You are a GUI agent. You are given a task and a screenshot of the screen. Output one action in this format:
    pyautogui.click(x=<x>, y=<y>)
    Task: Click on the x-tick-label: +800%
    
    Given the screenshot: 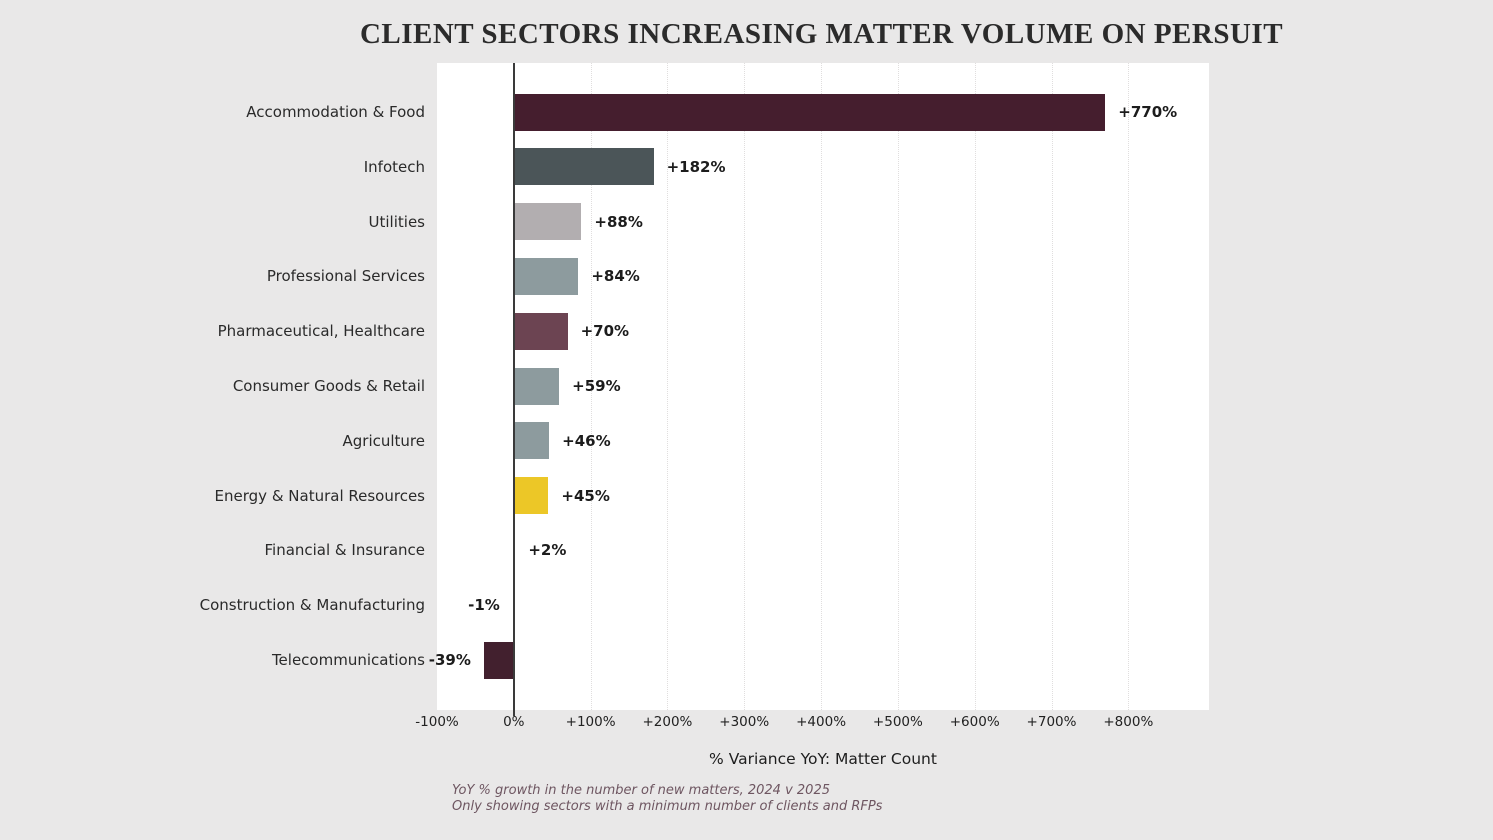 What is the action you would take?
    pyautogui.click(x=1128, y=722)
    